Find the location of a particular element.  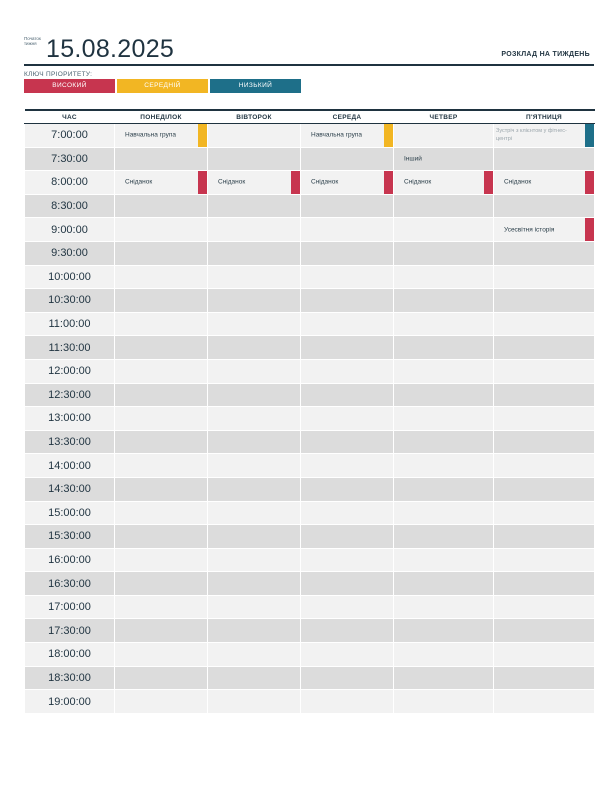

event-entry: Зустріч з клієнтом у фітнес-центрі is located at coordinates (544, 135).